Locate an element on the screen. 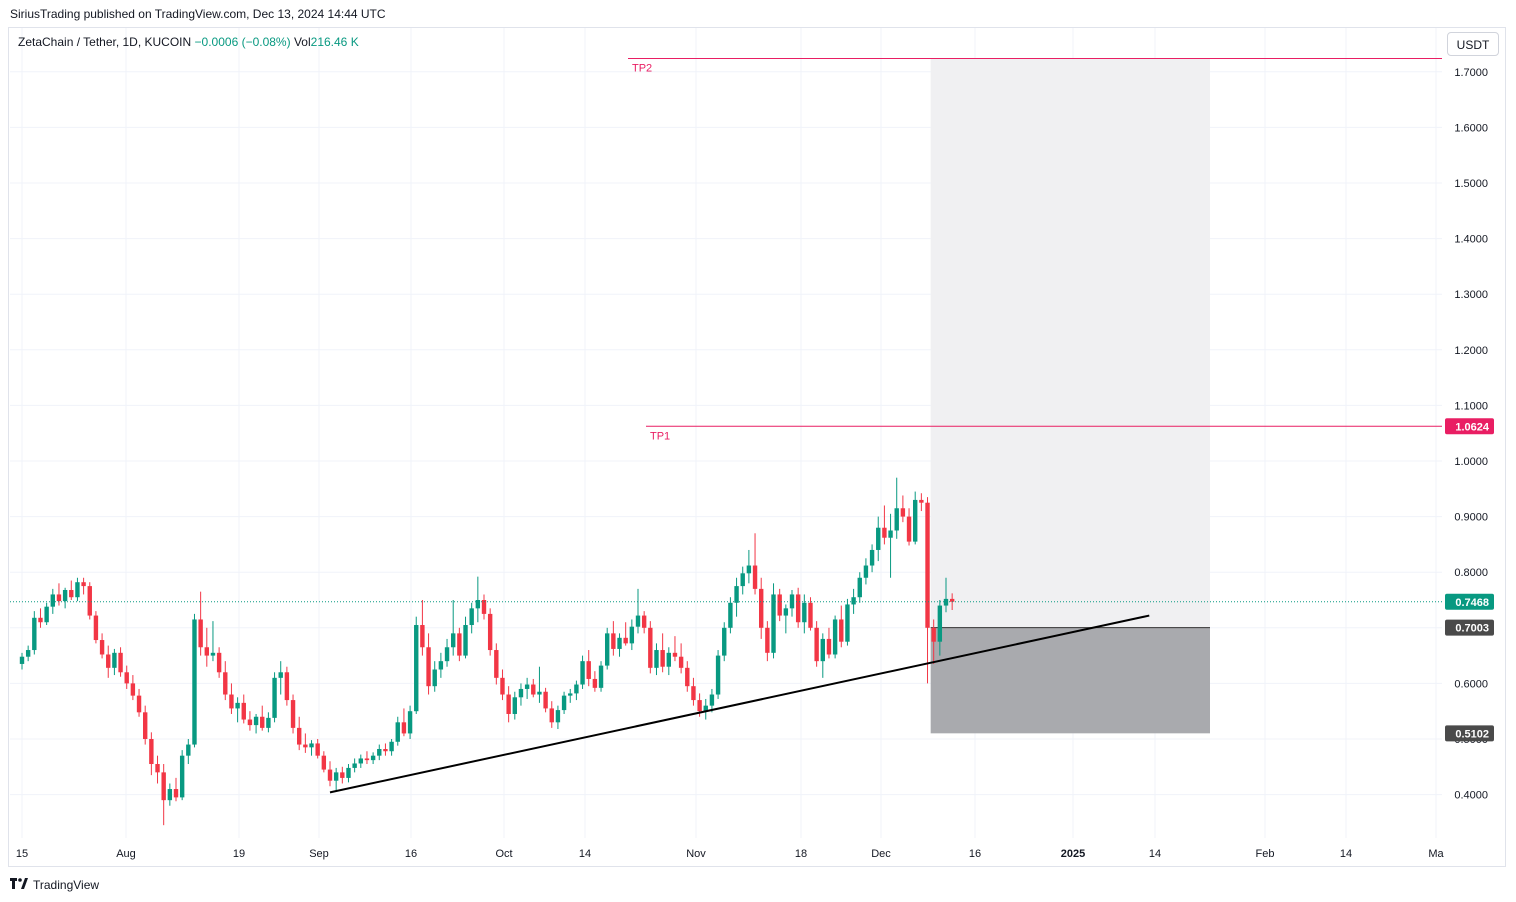 The width and height of the screenshot is (1516, 902). entry-price-tag-bg is located at coordinates (1469, 627).